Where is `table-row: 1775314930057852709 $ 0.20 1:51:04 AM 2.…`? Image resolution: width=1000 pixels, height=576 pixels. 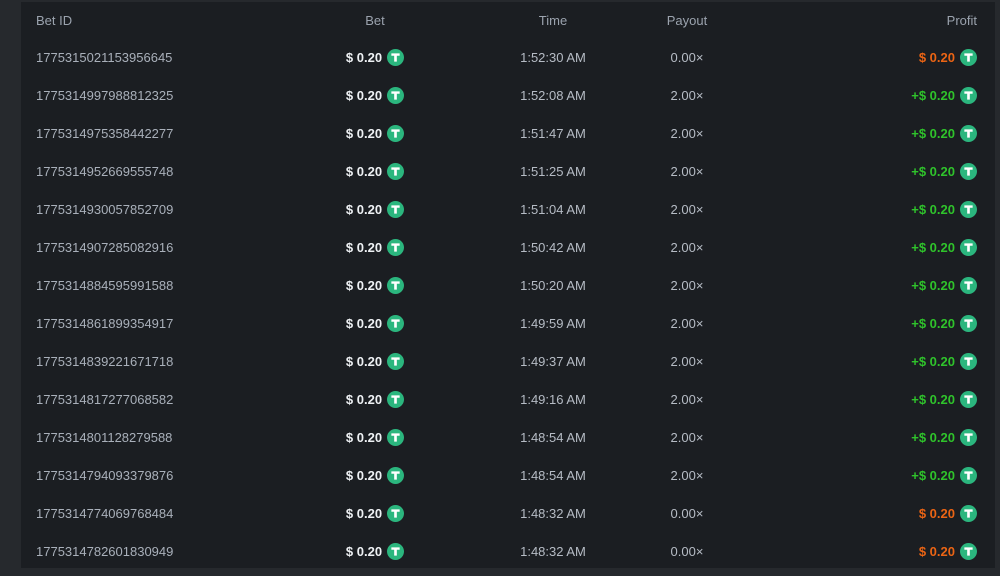
table-row: 1775314930057852709 $ 0.20 1:51:04 AM 2.… is located at coordinates (508, 209).